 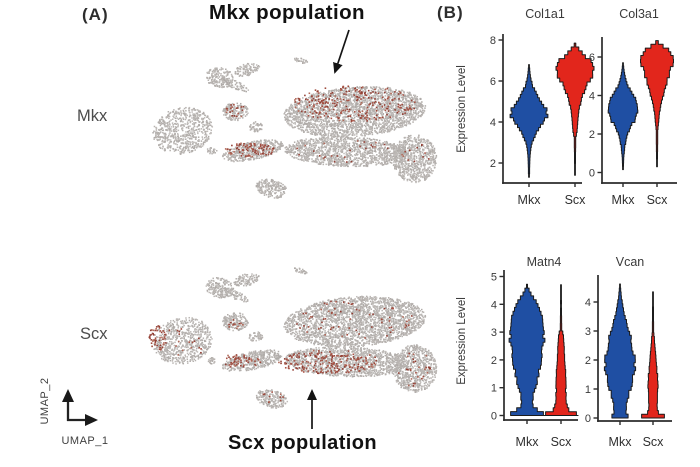 What do you see at coordinates (561, 350) in the screenshot?
I see `violin-matn4-scx` at bounding box center [561, 350].